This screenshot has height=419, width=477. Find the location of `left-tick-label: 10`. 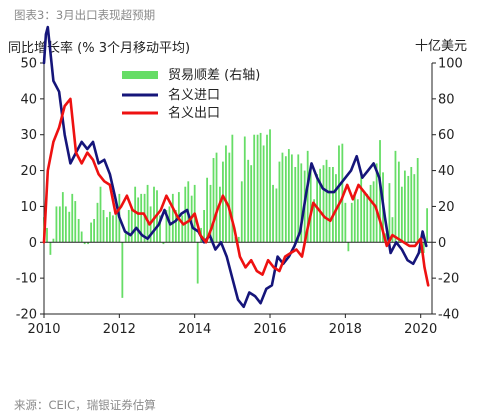

left-tick-label: 10 is located at coordinates (28, 207).